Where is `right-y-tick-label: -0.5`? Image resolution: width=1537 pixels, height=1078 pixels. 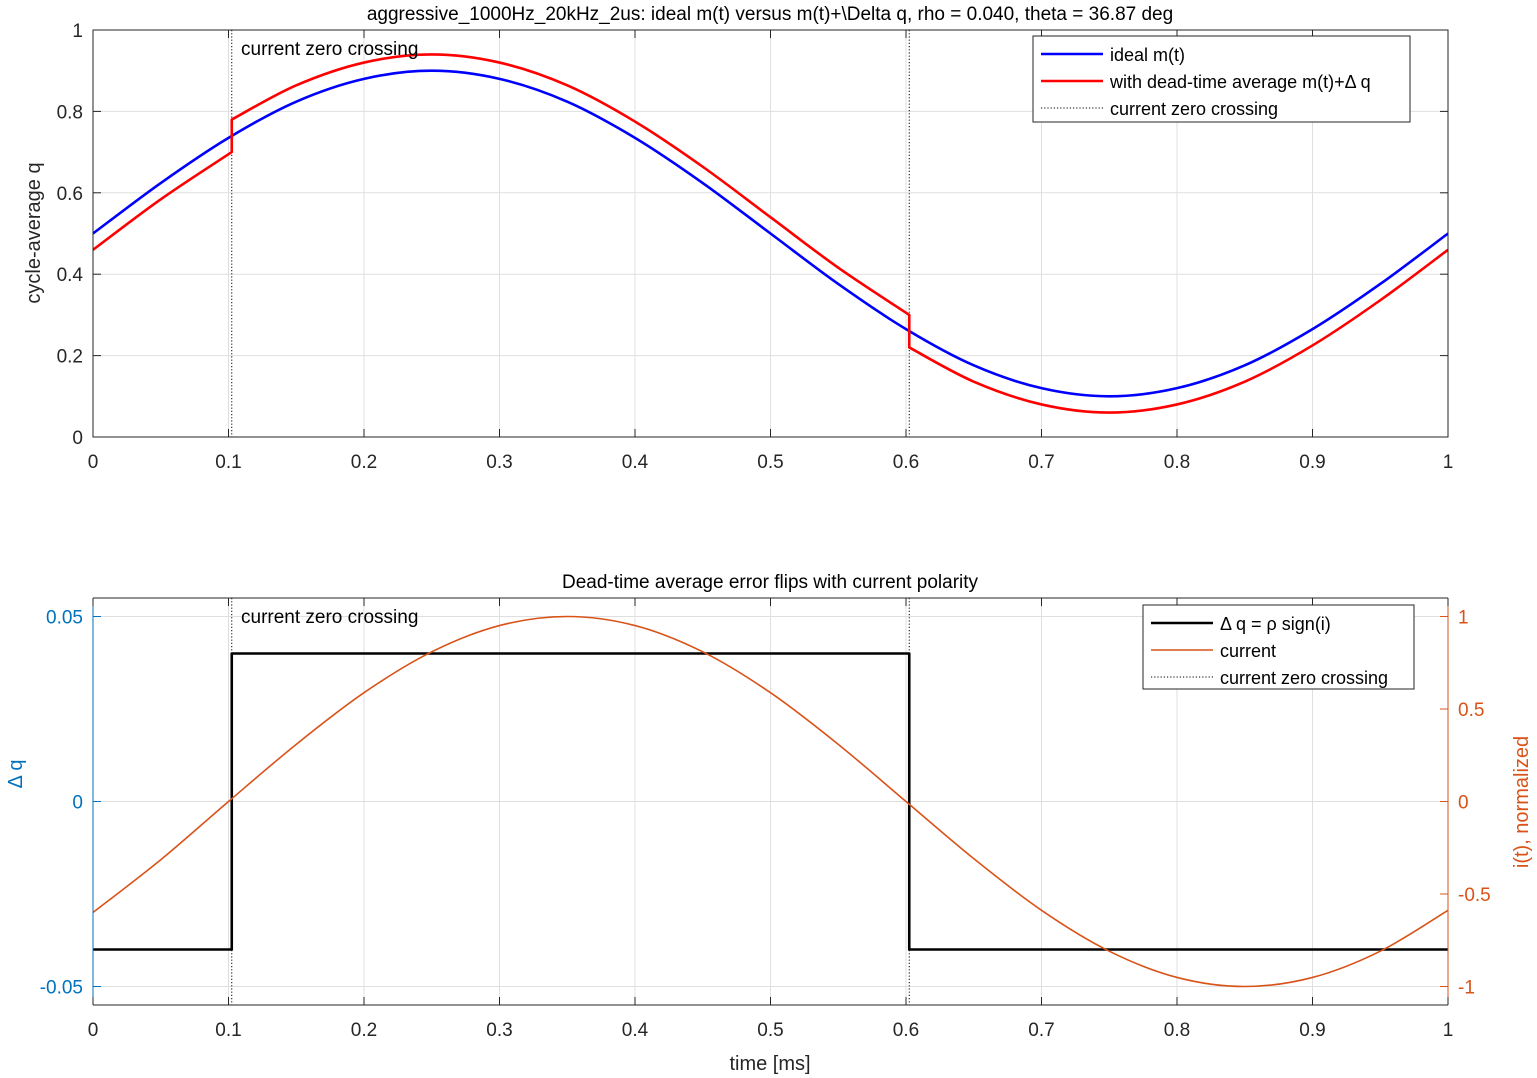
right-y-tick-label: -0.5 is located at coordinates (1474, 895).